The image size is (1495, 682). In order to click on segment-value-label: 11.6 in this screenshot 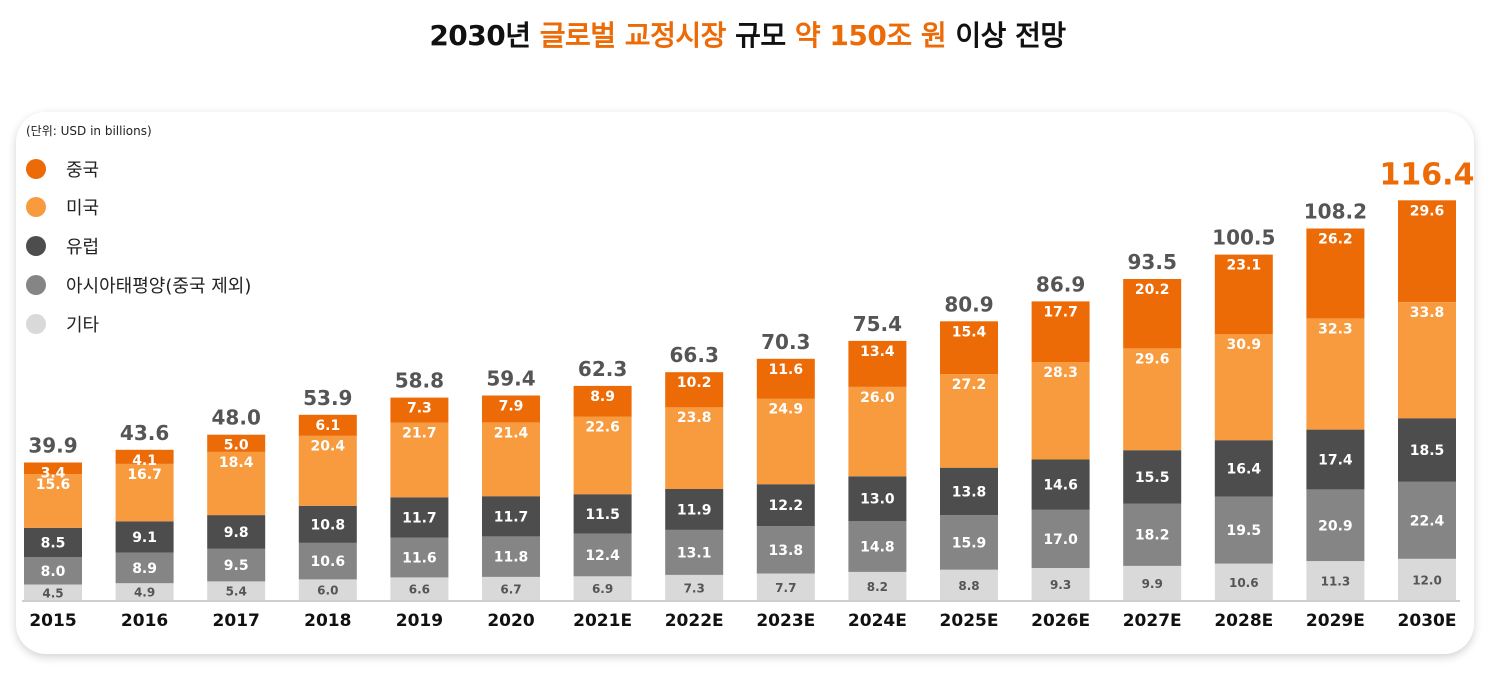, I will do `click(419, 558)`.